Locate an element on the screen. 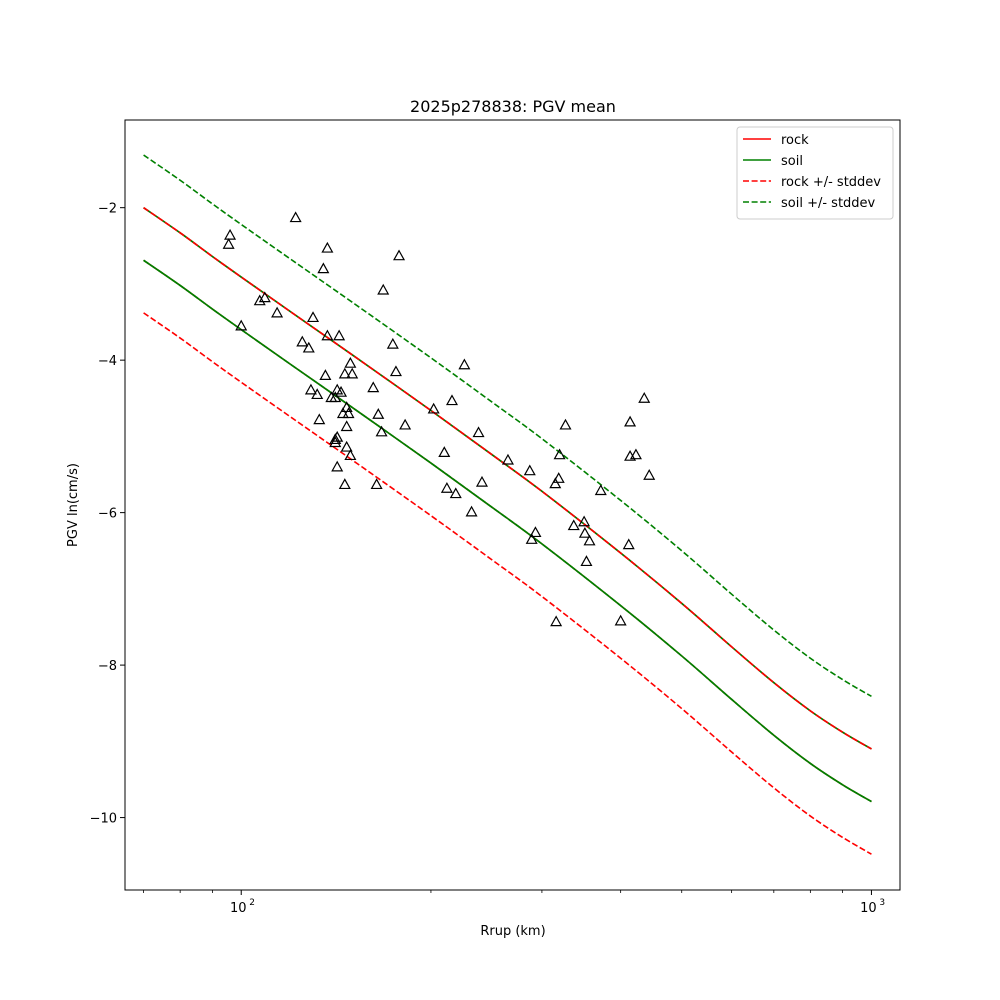 Image resolution: width=1000 pixels, height=1000 pixels. y-tick-label: −4 is located at coordinates (107, 361).